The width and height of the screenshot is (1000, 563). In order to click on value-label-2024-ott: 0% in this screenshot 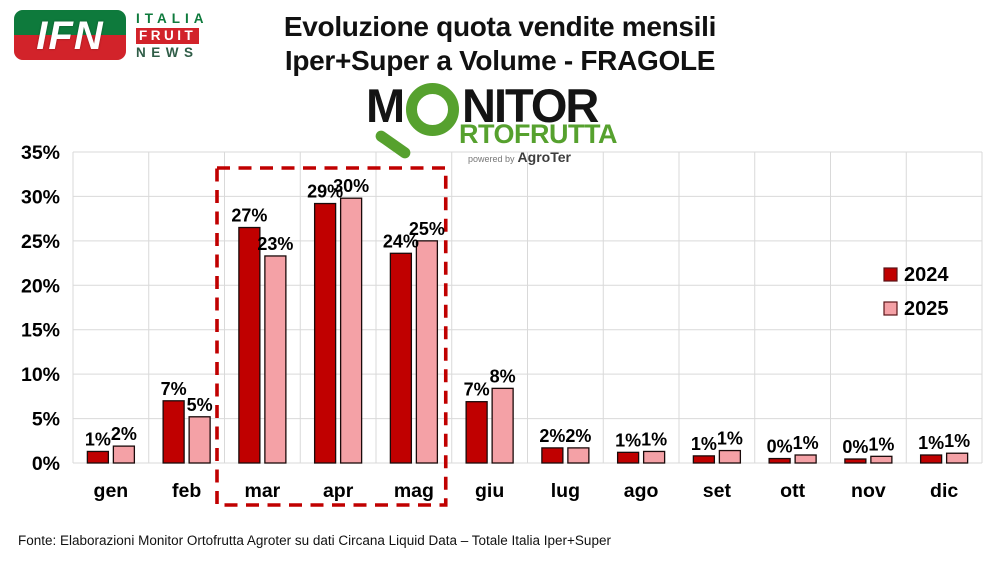, I will do `click(780, 447)`.